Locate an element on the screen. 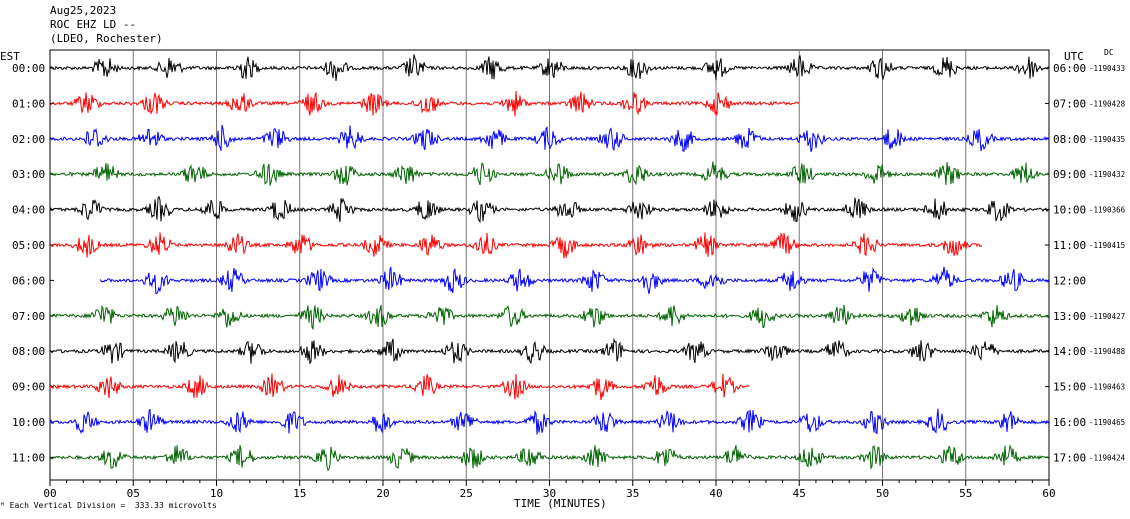 Image resolution: width=1130 pixels, height=519 pixels. left-axis-title: EST is located at coordinates (10, 56).